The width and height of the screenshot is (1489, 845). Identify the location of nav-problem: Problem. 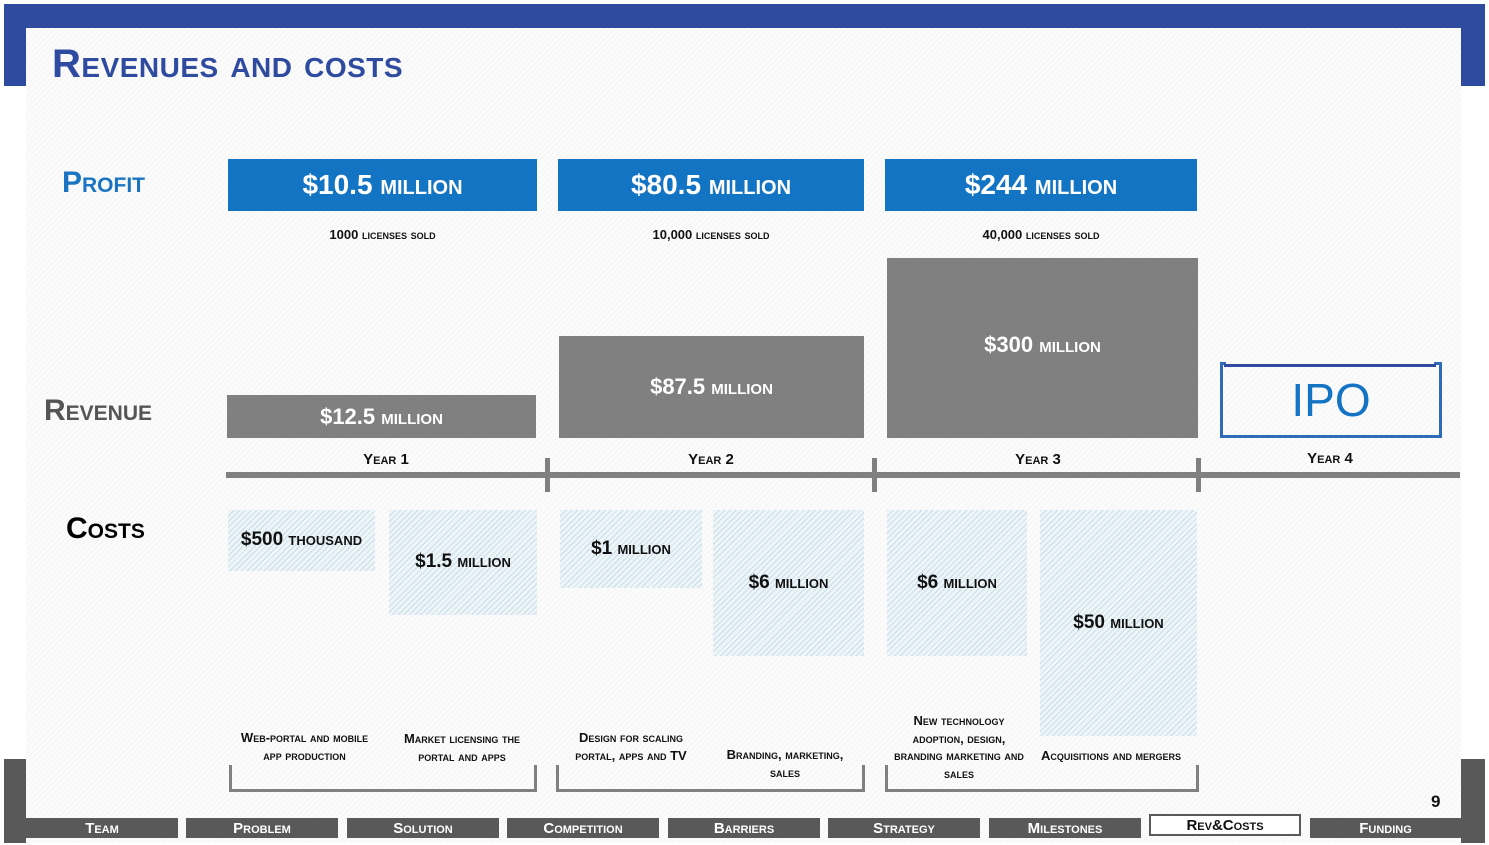
(262, 828).